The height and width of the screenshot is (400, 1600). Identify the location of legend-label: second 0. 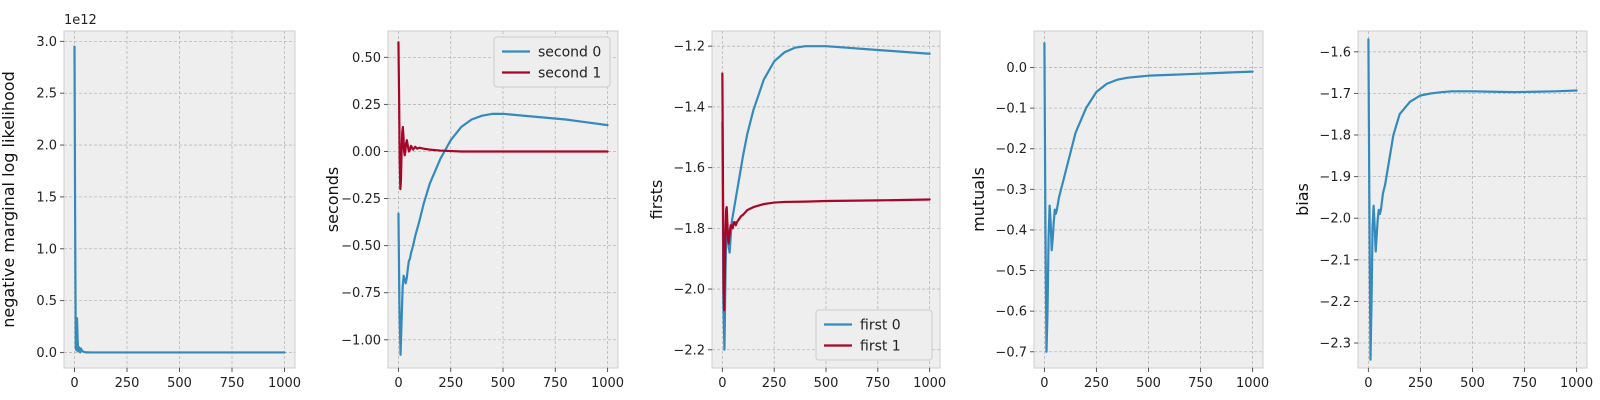
(569, 53).